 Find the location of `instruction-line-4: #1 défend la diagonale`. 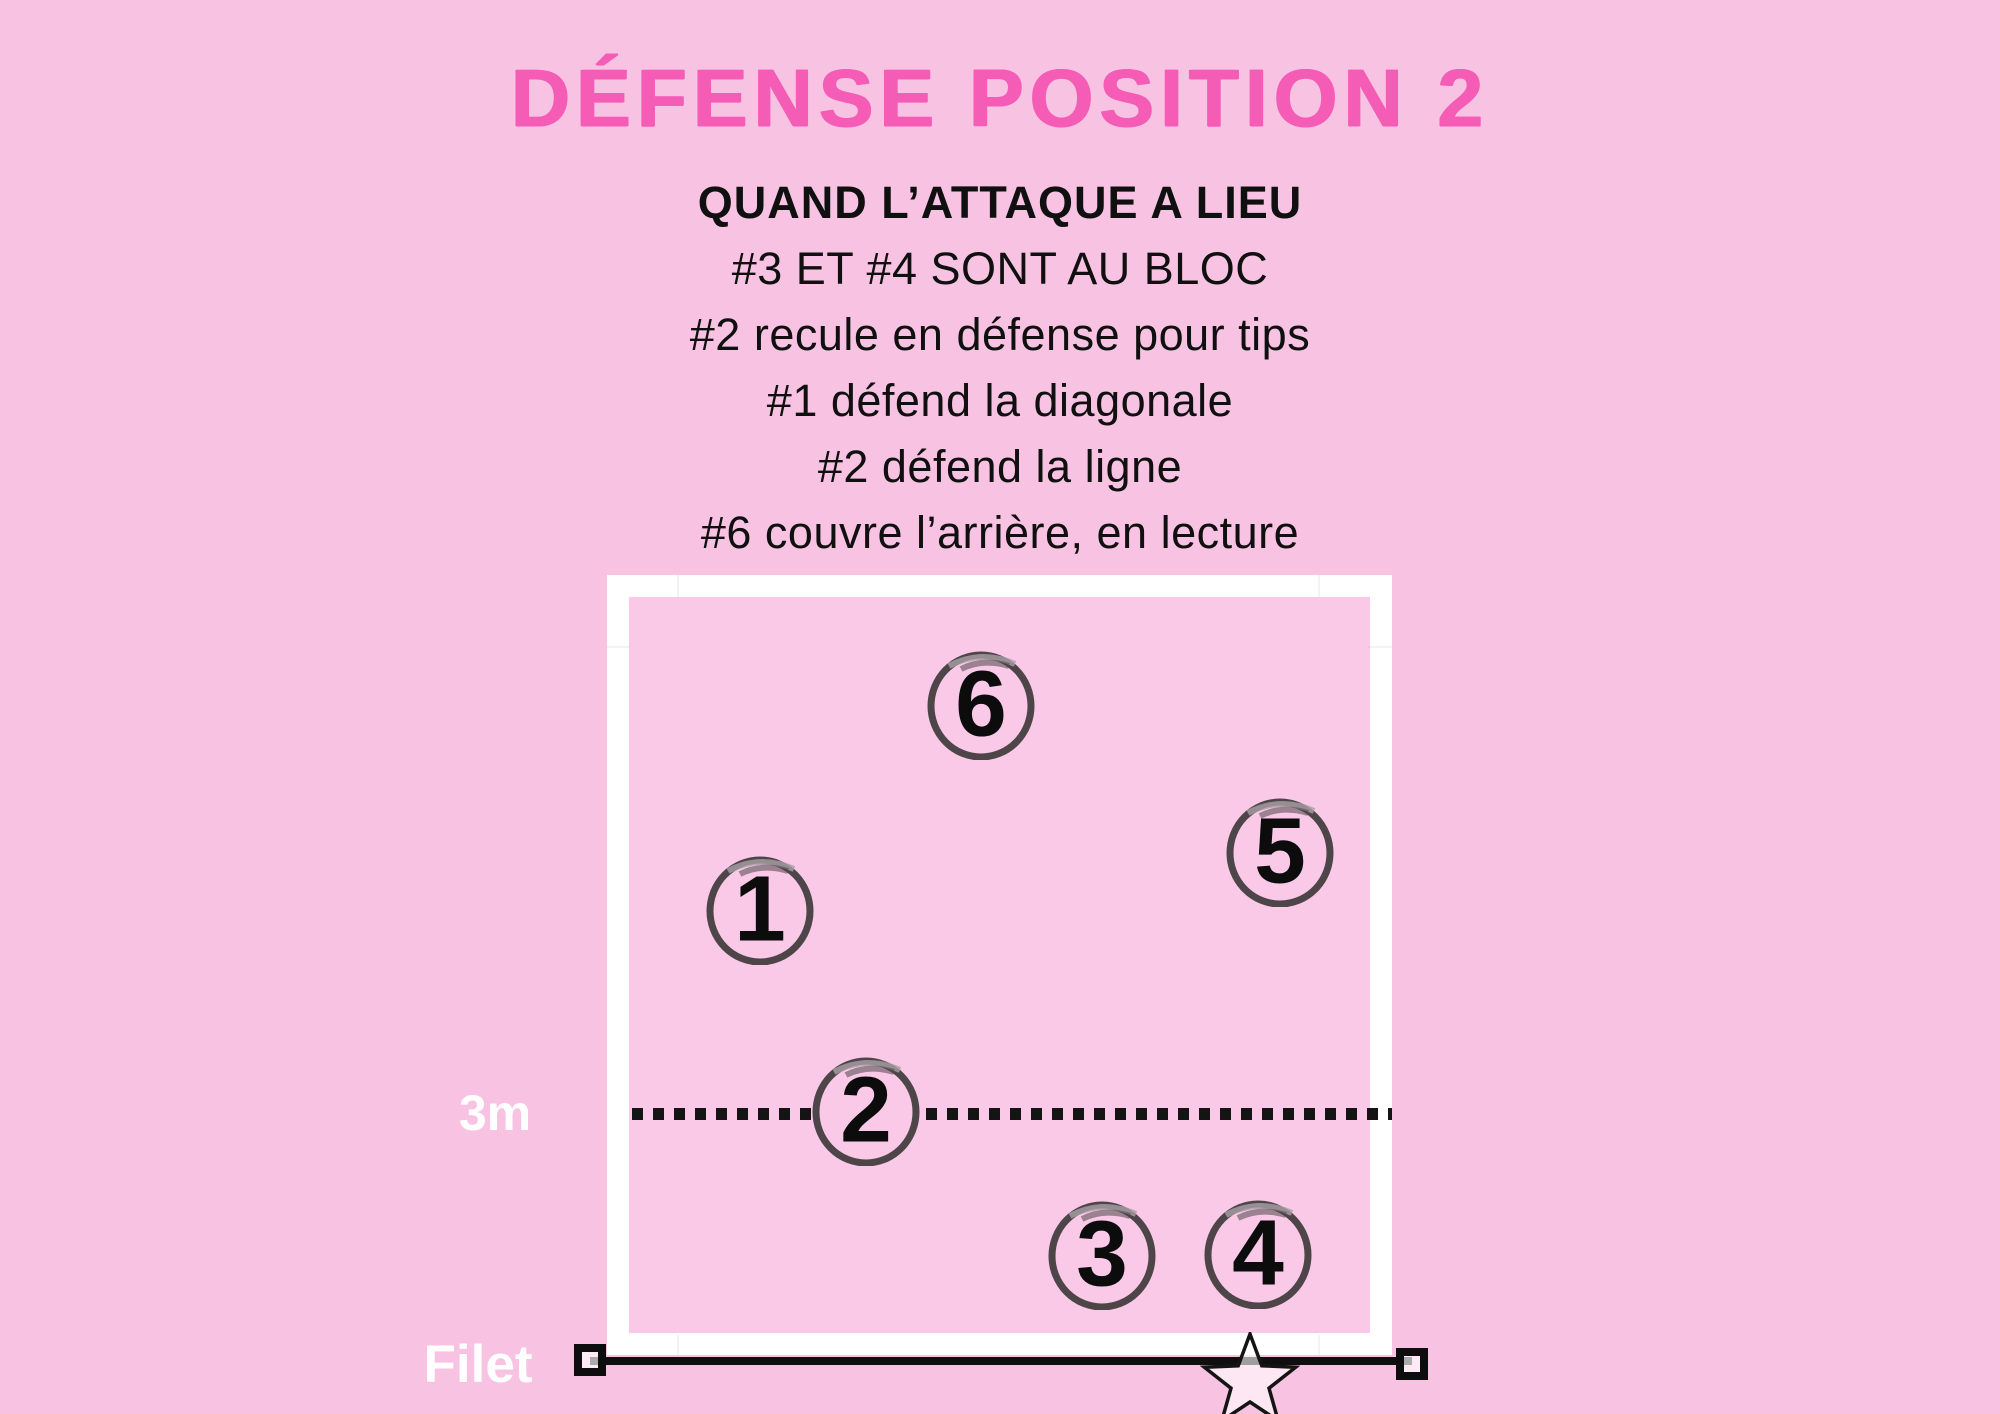

instruction-line-4: #1 défend la diagonale is located at coordinates (1000, 400).